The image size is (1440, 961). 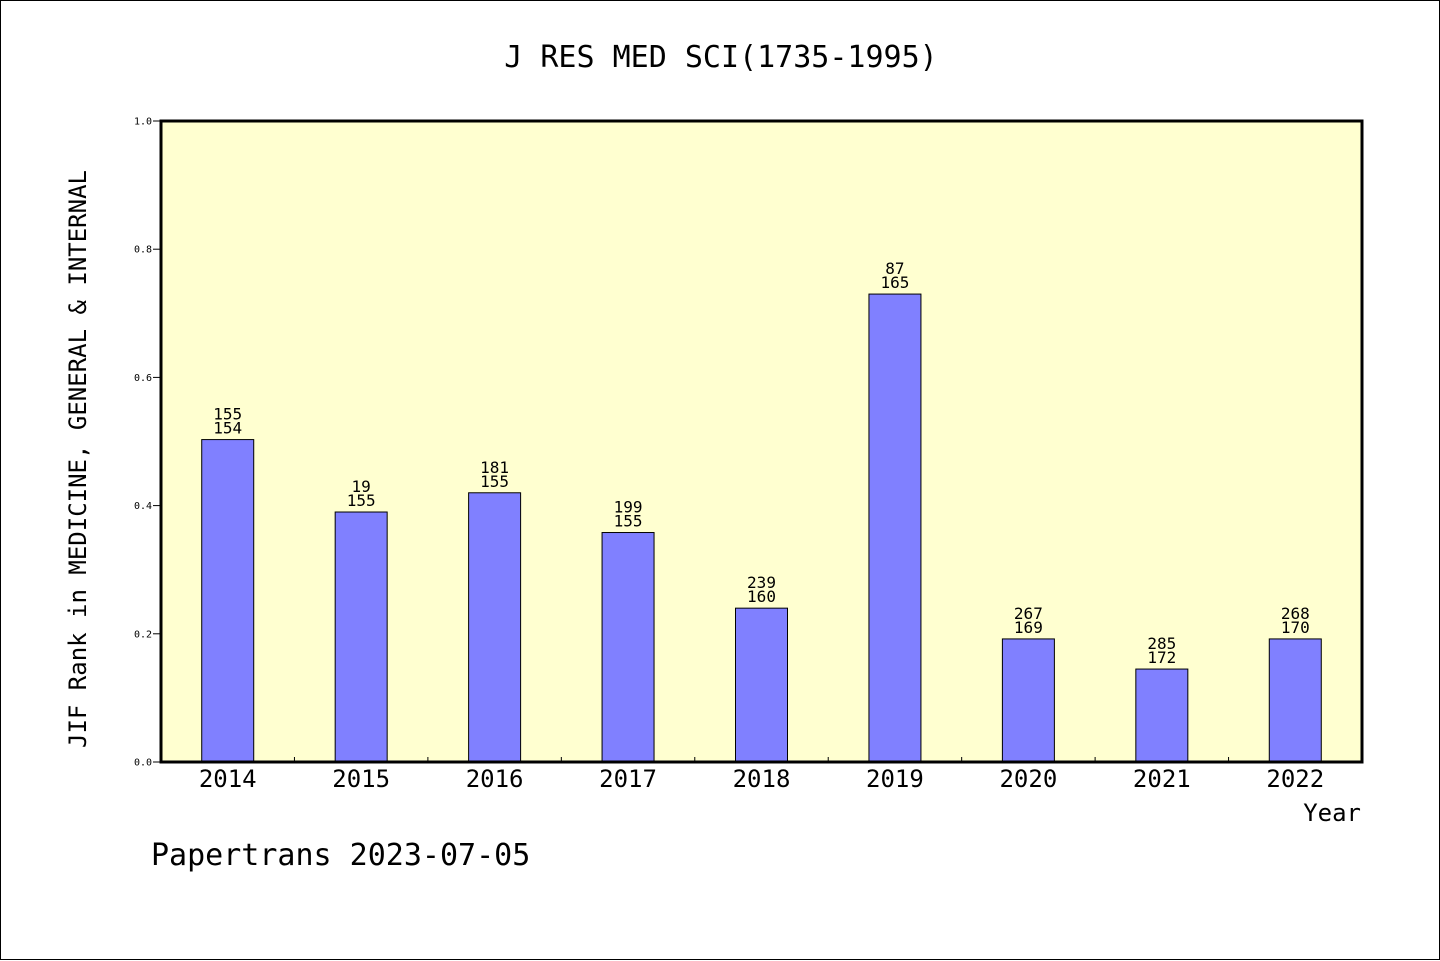 What do you see at coordinates (147, 443) in the screenshot?
I see `y-axis-ticks: 0.0 0.2 0.4 0.6 0.8 1.0` at bounding box center [147, 443].